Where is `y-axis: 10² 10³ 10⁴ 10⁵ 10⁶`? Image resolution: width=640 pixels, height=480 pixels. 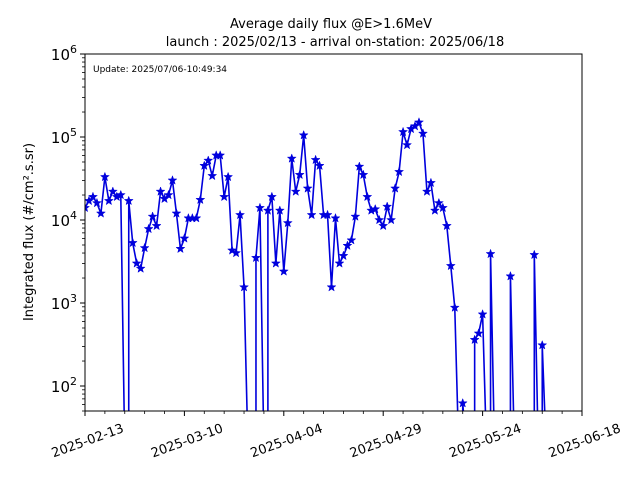 y-axis: 10² 10³ 10⁴ 10⁵ 10⁶ is located at coordinates (68, 227).